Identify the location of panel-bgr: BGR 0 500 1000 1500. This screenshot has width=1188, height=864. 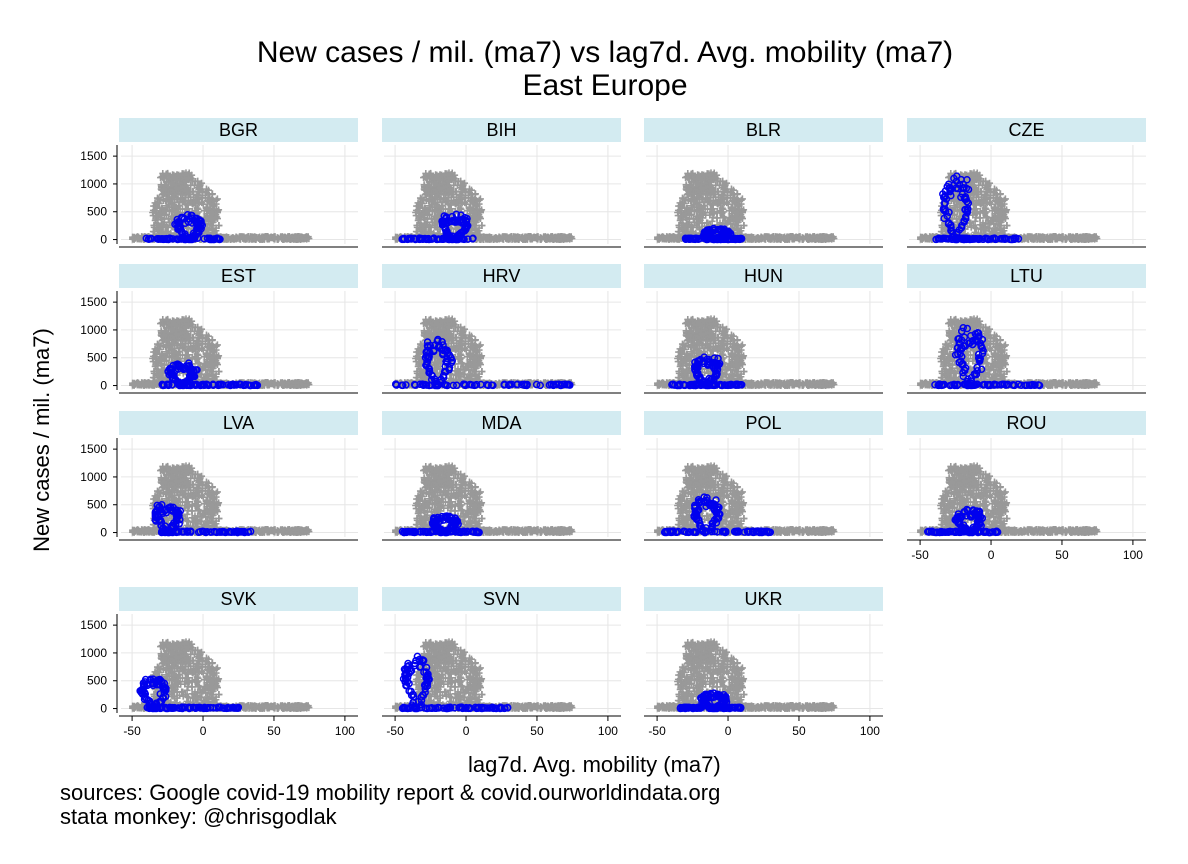
(219, 183).